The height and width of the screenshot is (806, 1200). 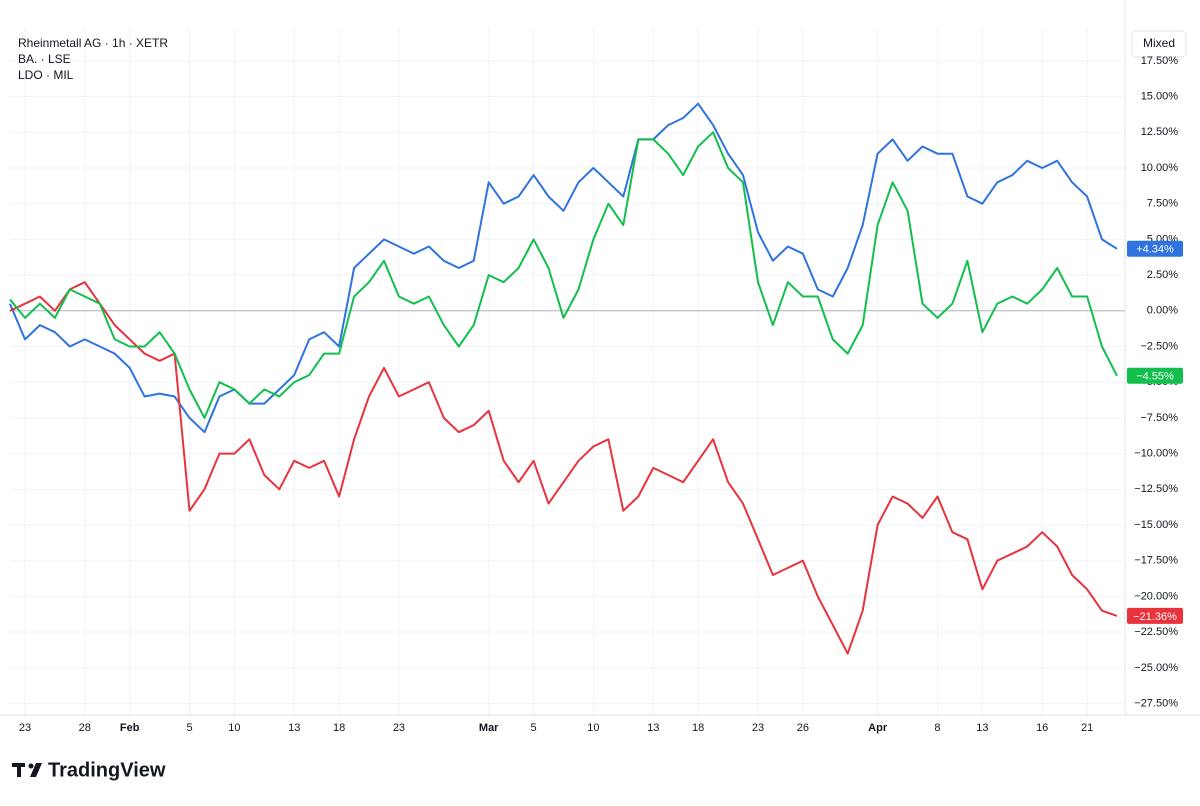 What do you see at coordinates (44, 59) in the screenshot?
I see `legend-entry: BA. · LSE` at bounding box center [44, 59].